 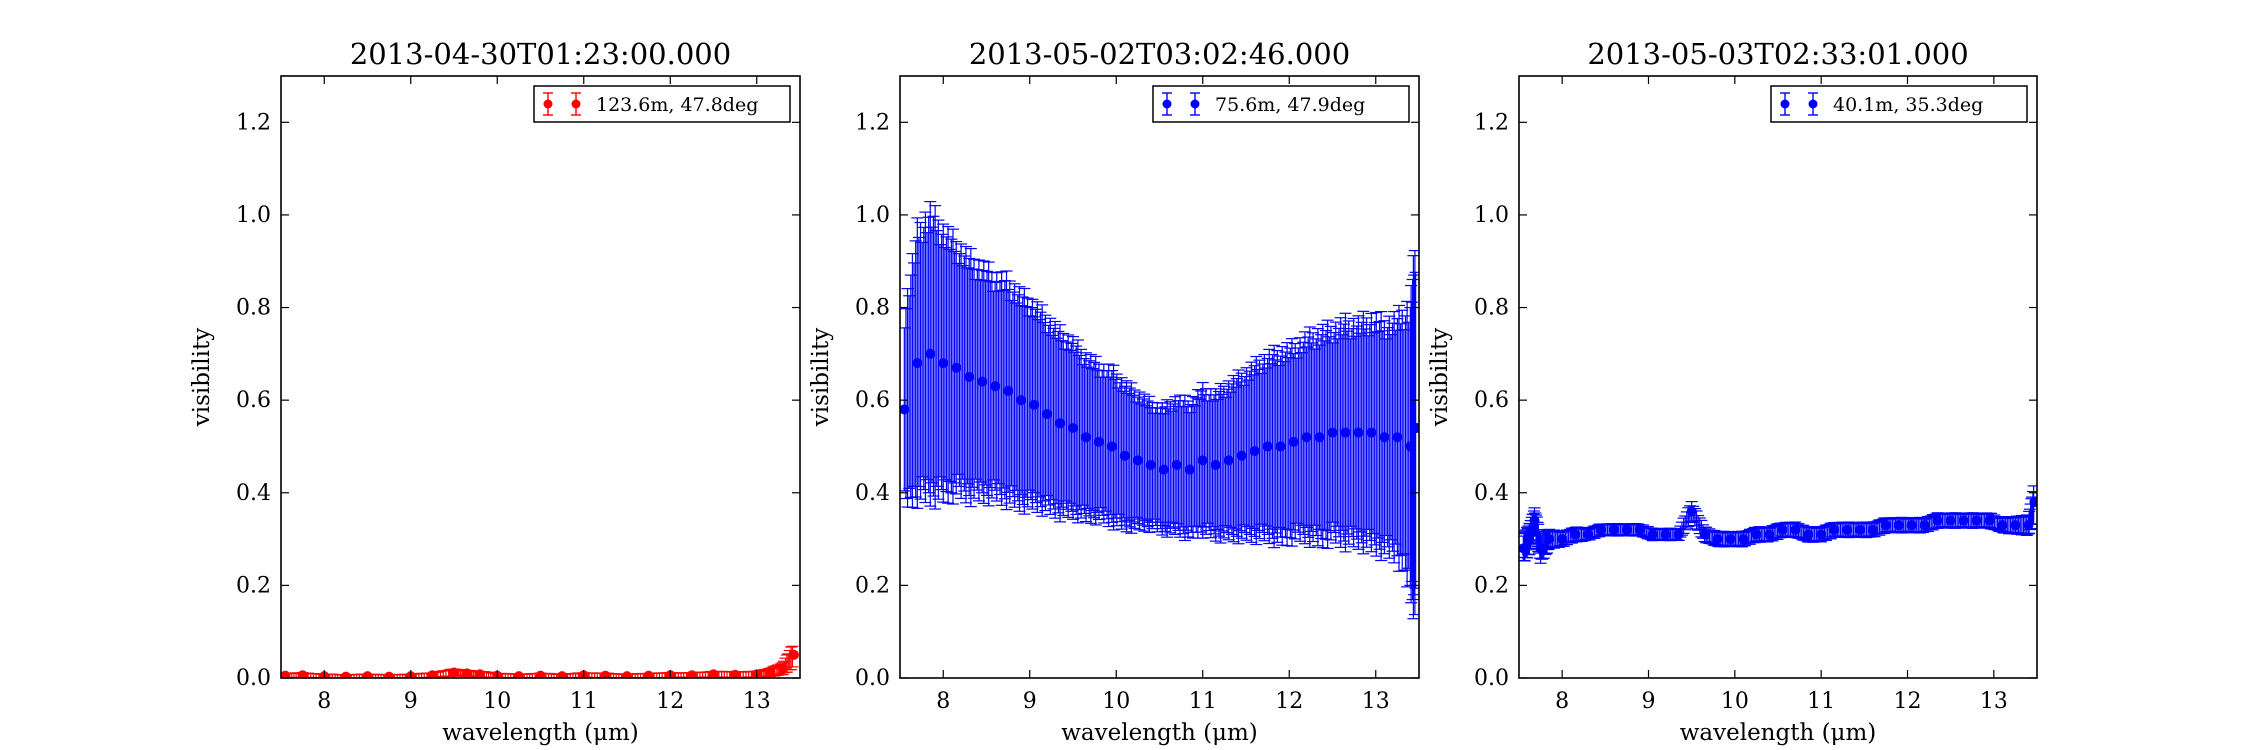 I want to click on x-axis-label: wavelength (μm), so click(x=540, y=733).